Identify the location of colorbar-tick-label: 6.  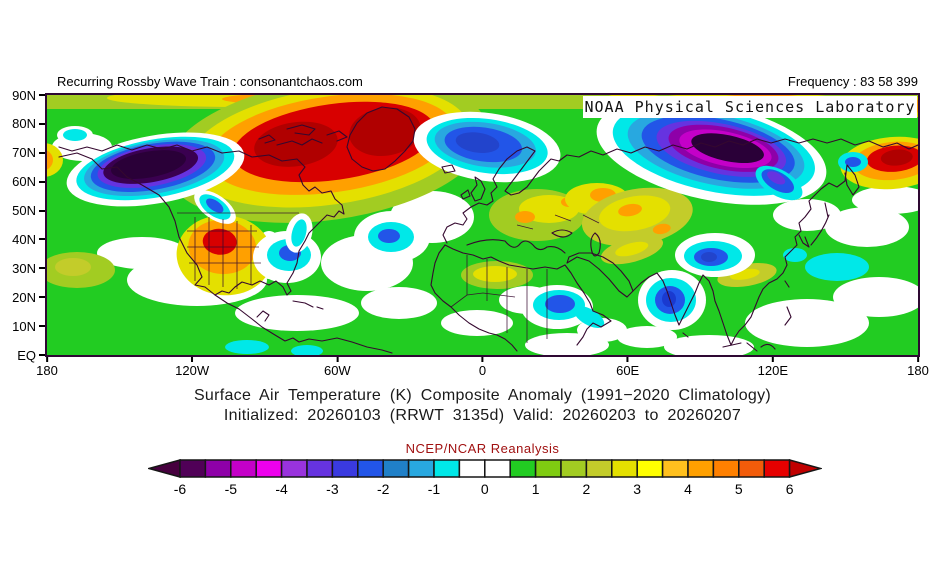
(789, 489).